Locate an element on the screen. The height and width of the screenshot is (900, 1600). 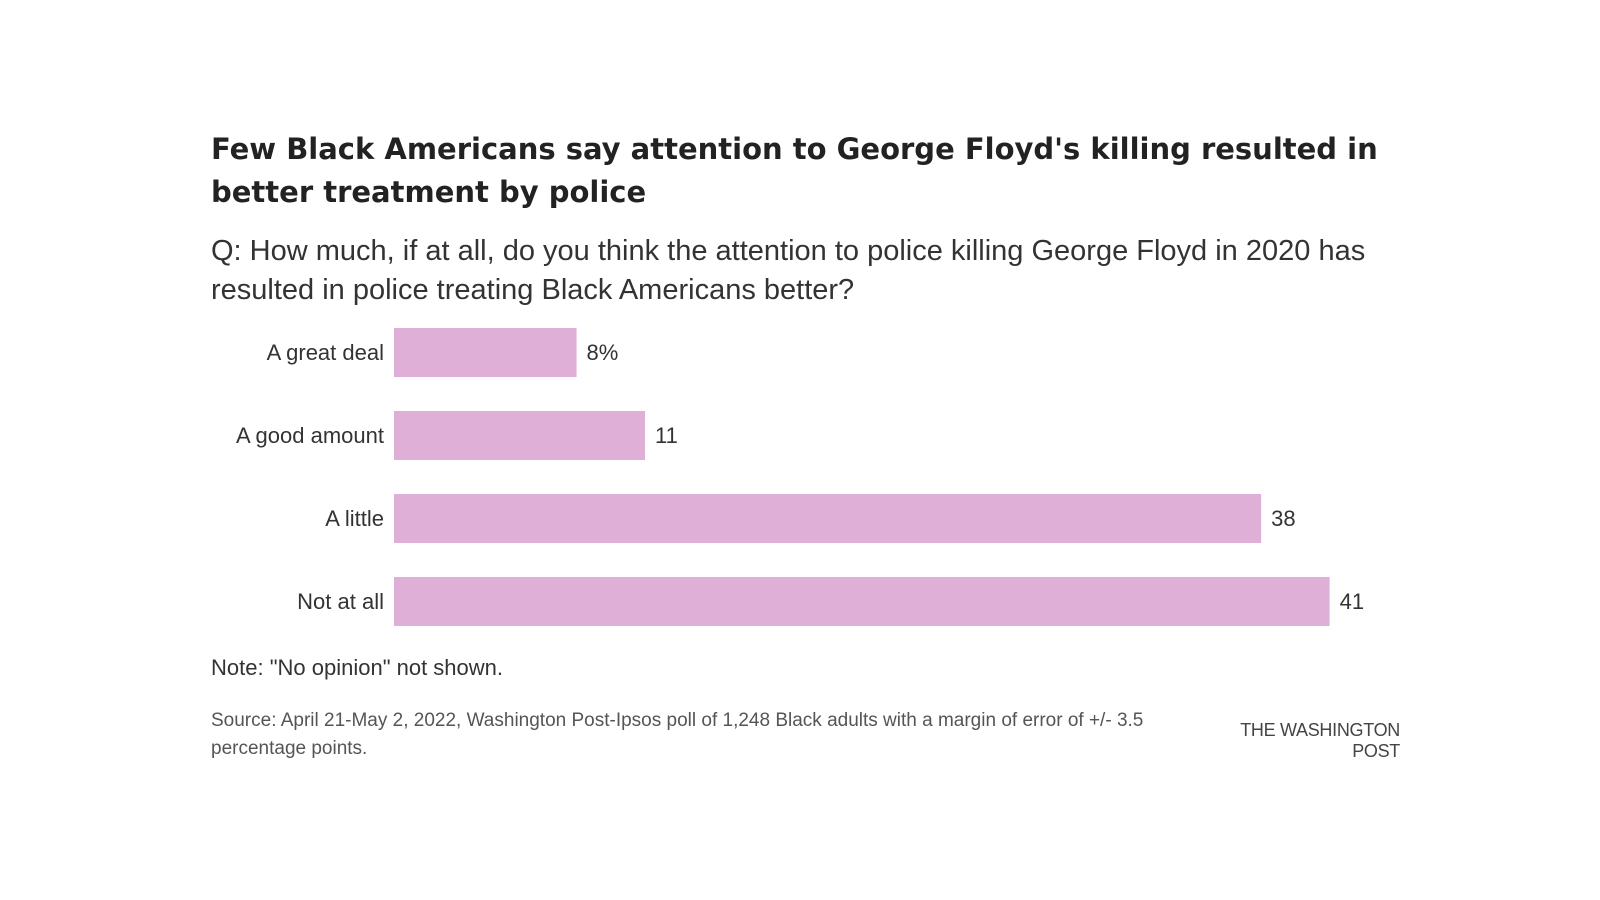
value-label: 8% is located at coordinates (603, 352).